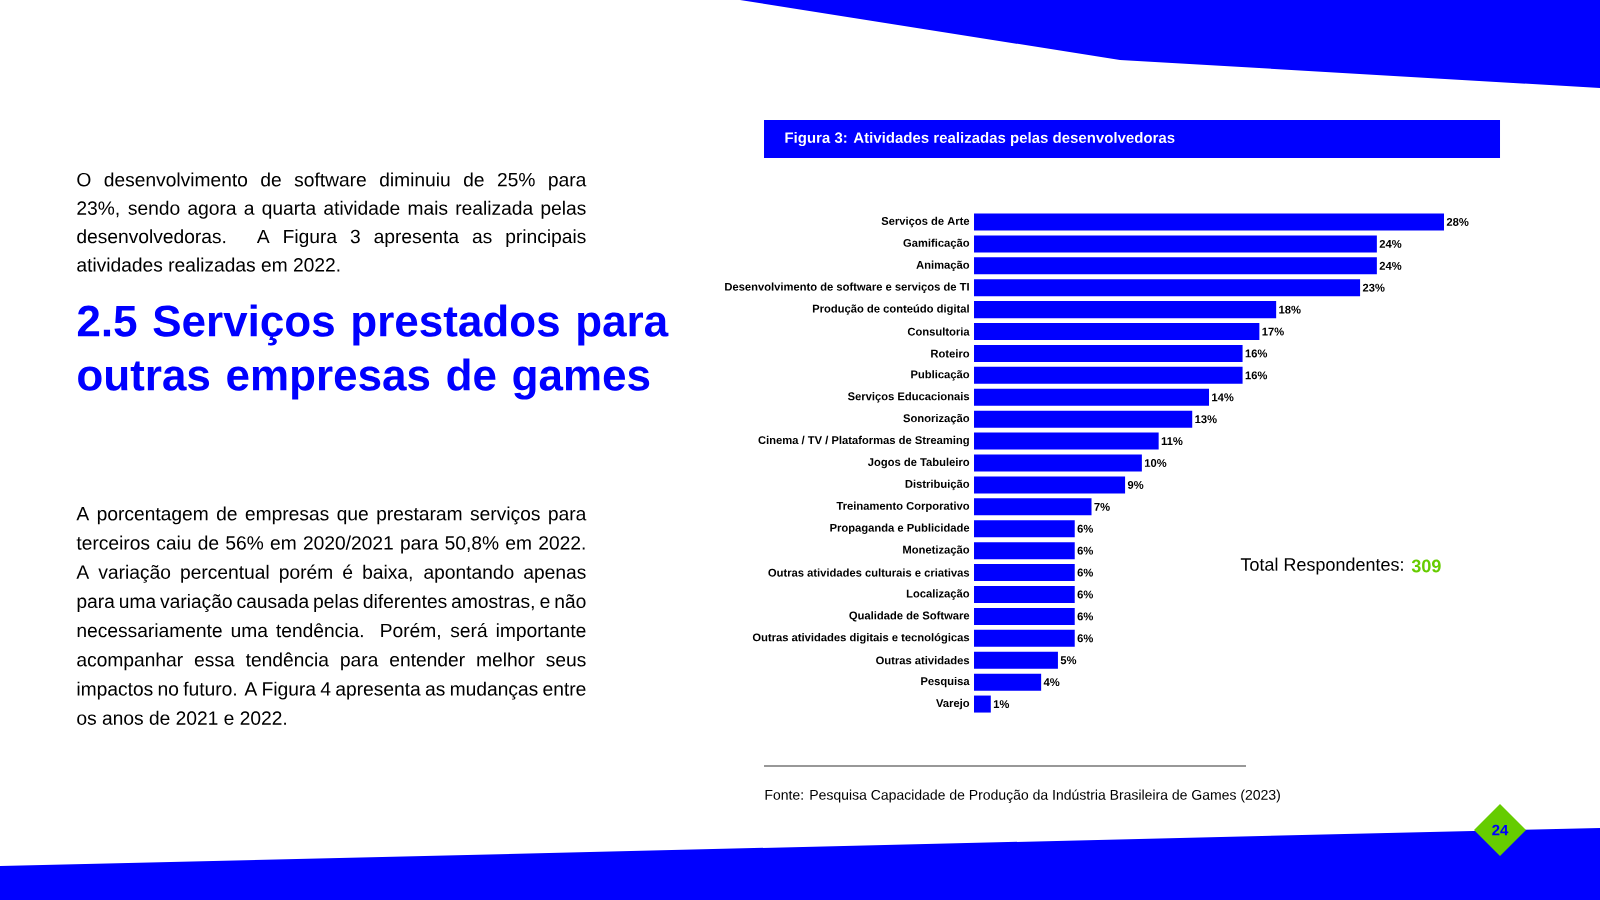 The image size is (1600, 900). I want to click on annotation: Total Respondentes:, so click(1321, 566).